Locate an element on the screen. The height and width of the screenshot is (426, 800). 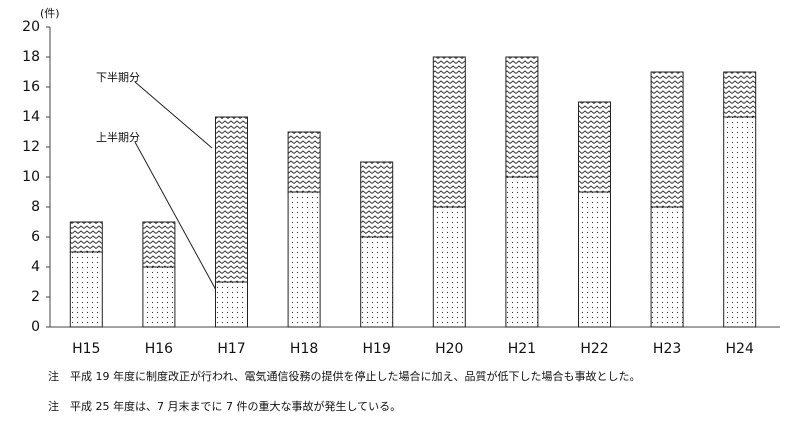
y-tick-label: 6 is located at coordinates (35, 237).